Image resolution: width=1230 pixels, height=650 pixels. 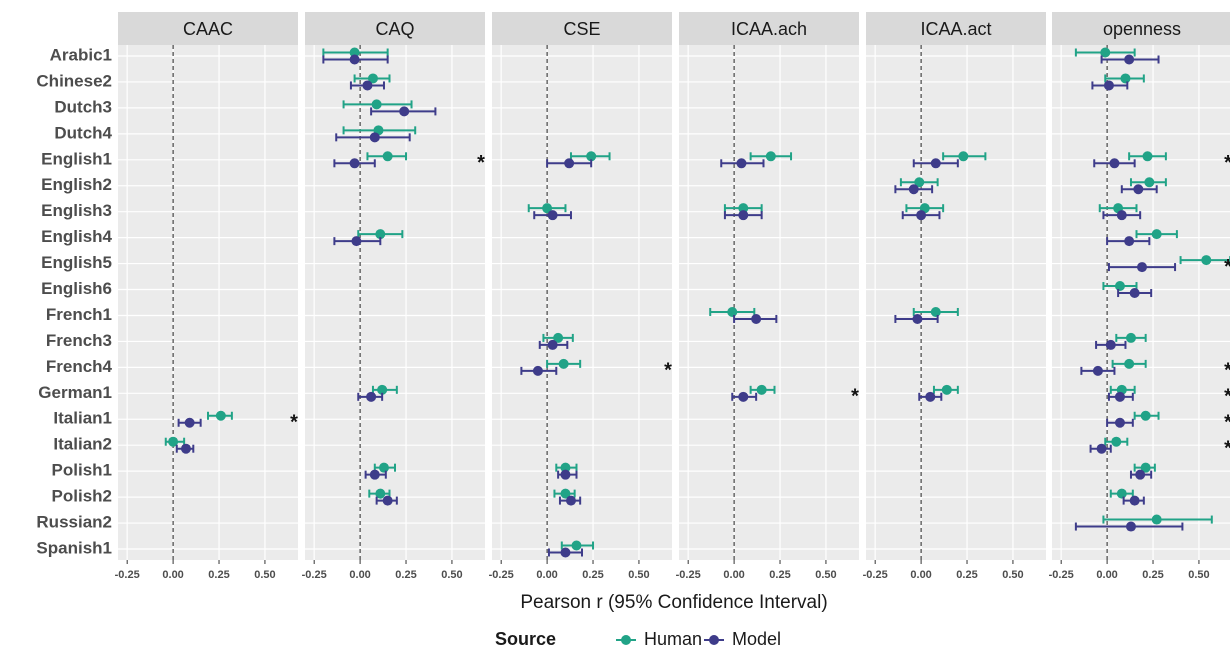 What do you see at coordinates (83, 132) in the screenshot?
I see `y-tick-label: Dutch4` at bounding box center [83, 132].